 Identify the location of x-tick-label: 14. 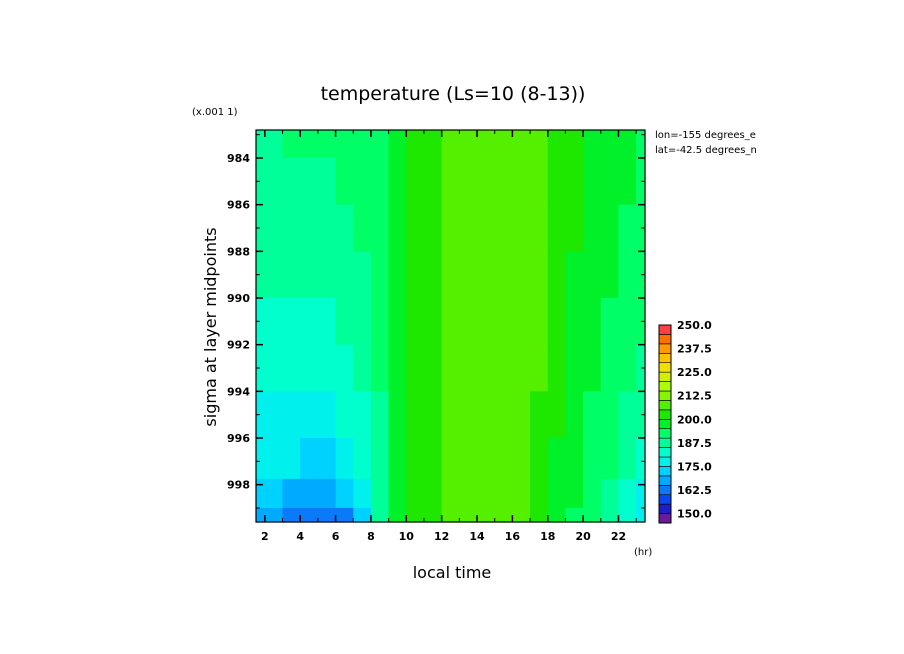
(477, 536).